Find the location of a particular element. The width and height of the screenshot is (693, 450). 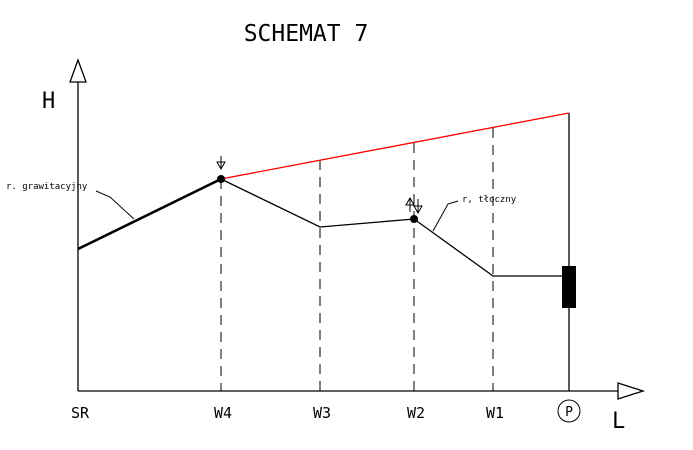

down-arrow-icon is located at coordinates (221, 163).